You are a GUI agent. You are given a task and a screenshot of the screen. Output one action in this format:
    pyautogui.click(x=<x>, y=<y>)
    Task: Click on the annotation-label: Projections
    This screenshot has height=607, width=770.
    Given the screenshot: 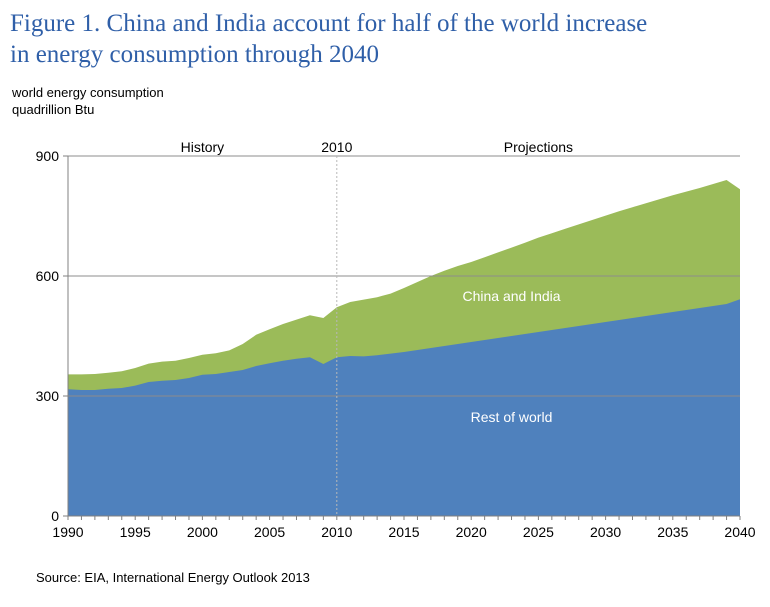 What is the action you would take?
    pyautogui.click(x=538, y=147)
    